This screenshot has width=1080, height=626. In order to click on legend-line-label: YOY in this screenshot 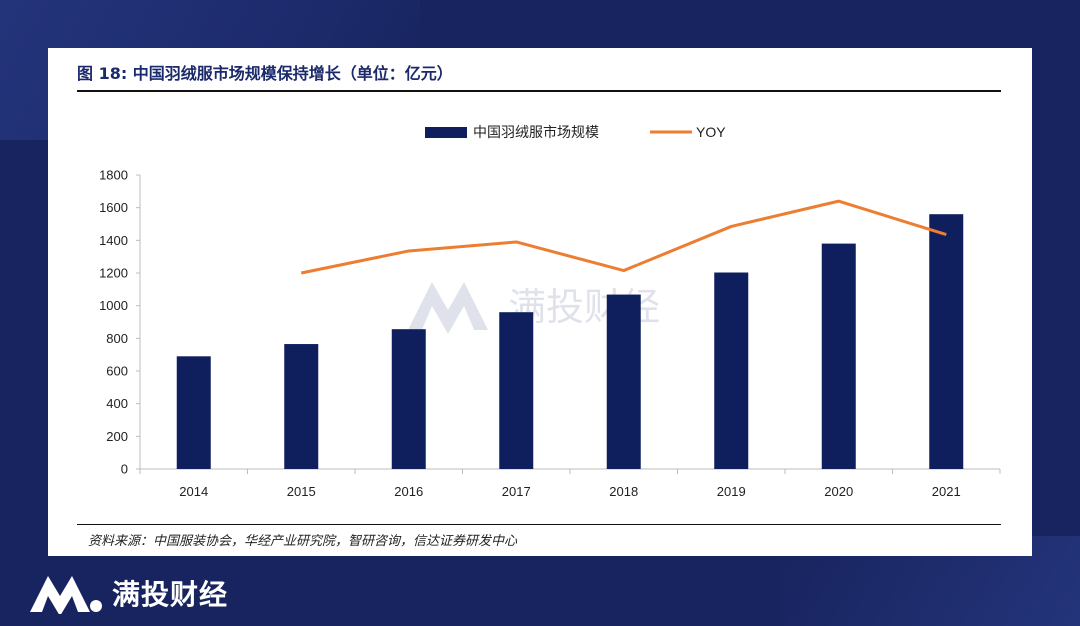, I will do `click(711, 132)`.